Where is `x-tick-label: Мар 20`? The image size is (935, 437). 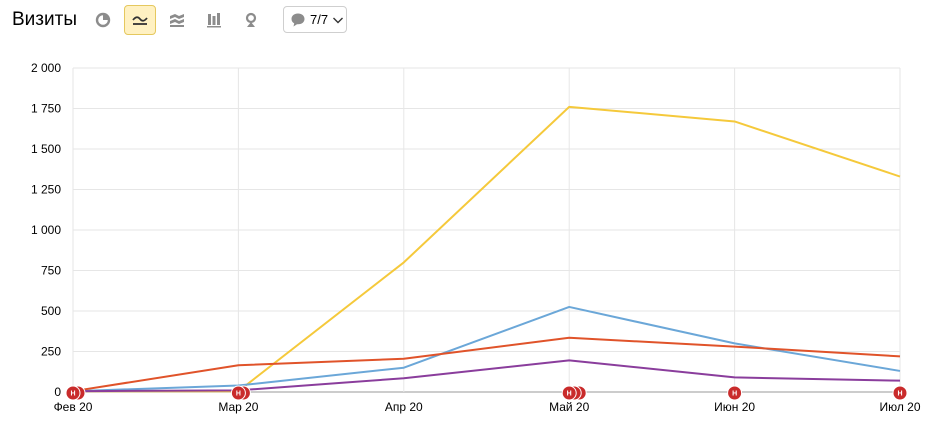 x-tick-label: Мар 20 is located at coordinates (238, 407).